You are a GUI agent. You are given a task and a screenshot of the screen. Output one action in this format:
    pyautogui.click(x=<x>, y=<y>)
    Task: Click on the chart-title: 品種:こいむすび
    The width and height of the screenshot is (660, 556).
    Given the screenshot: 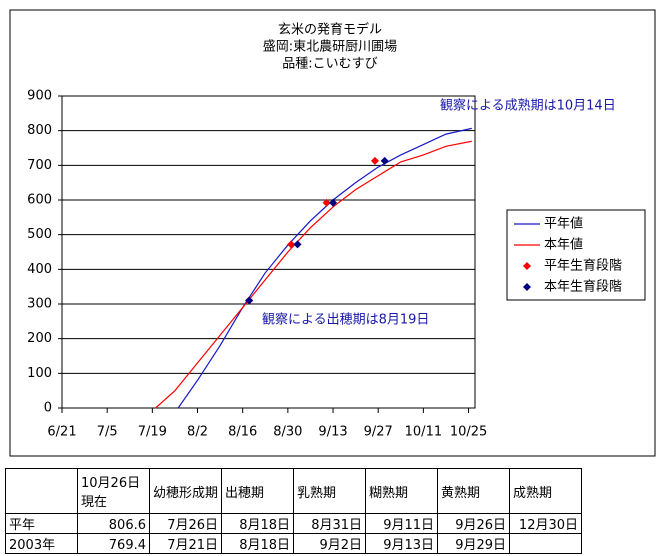 What is the action you would take?
    pyautogui.click(x=329, y=64)
    